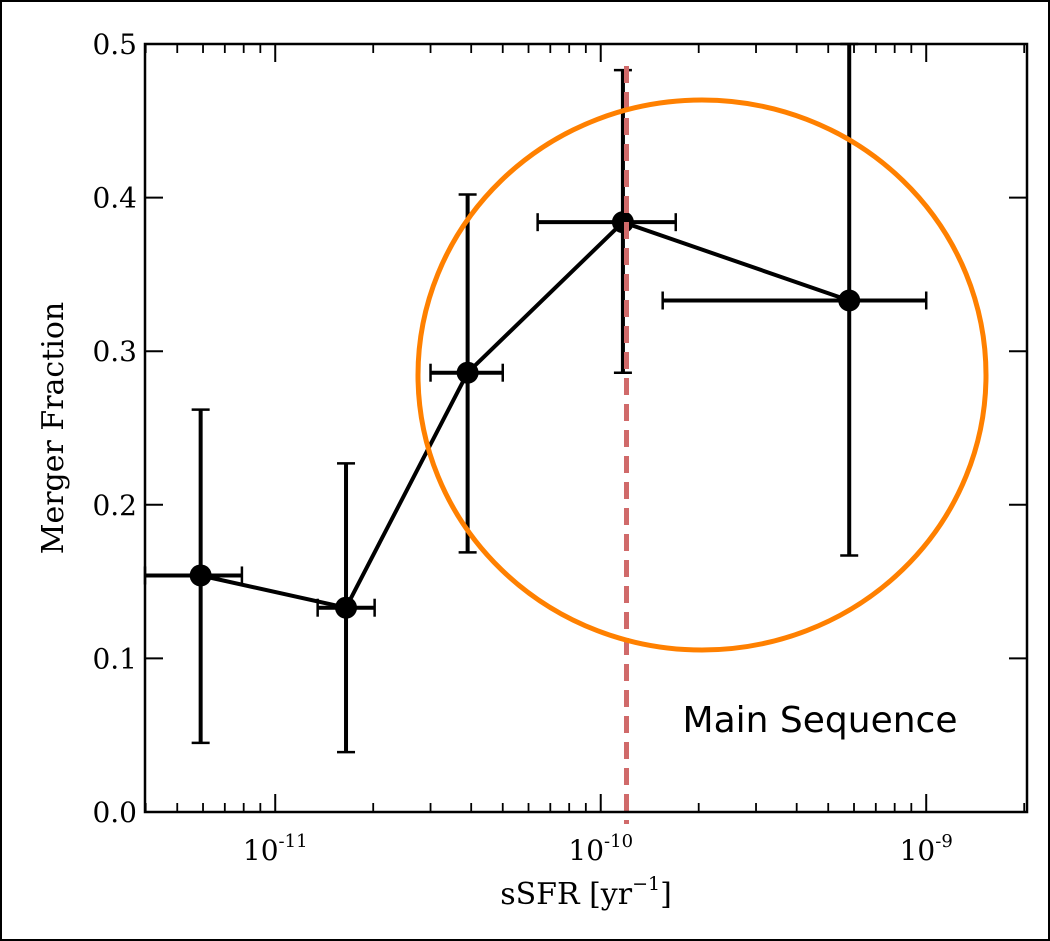 Image resolution: width=1050 pixels, height=941 pixels. I want to click on x-axis-label: sSFR [yr−1], so click(586, 892).